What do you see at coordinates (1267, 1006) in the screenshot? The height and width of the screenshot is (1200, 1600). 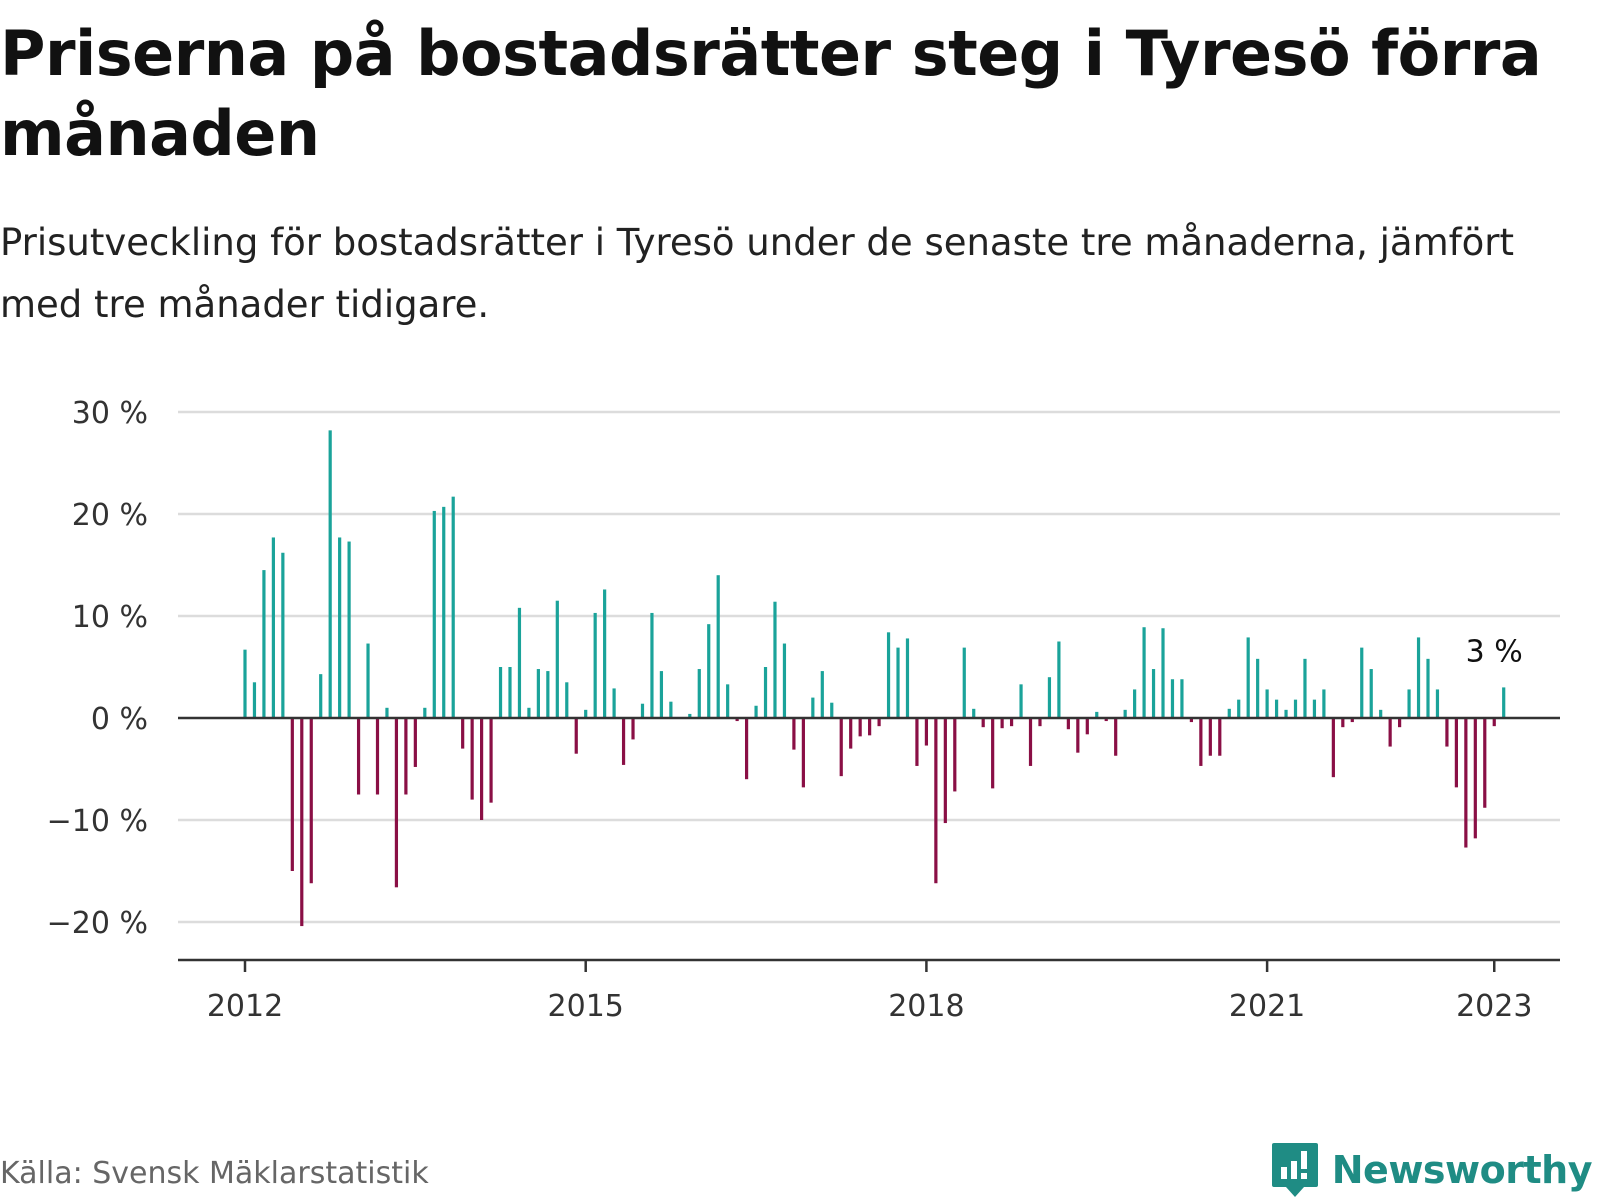 I see `x-tick-label: 2021` at bounding box center [1267, 1006].